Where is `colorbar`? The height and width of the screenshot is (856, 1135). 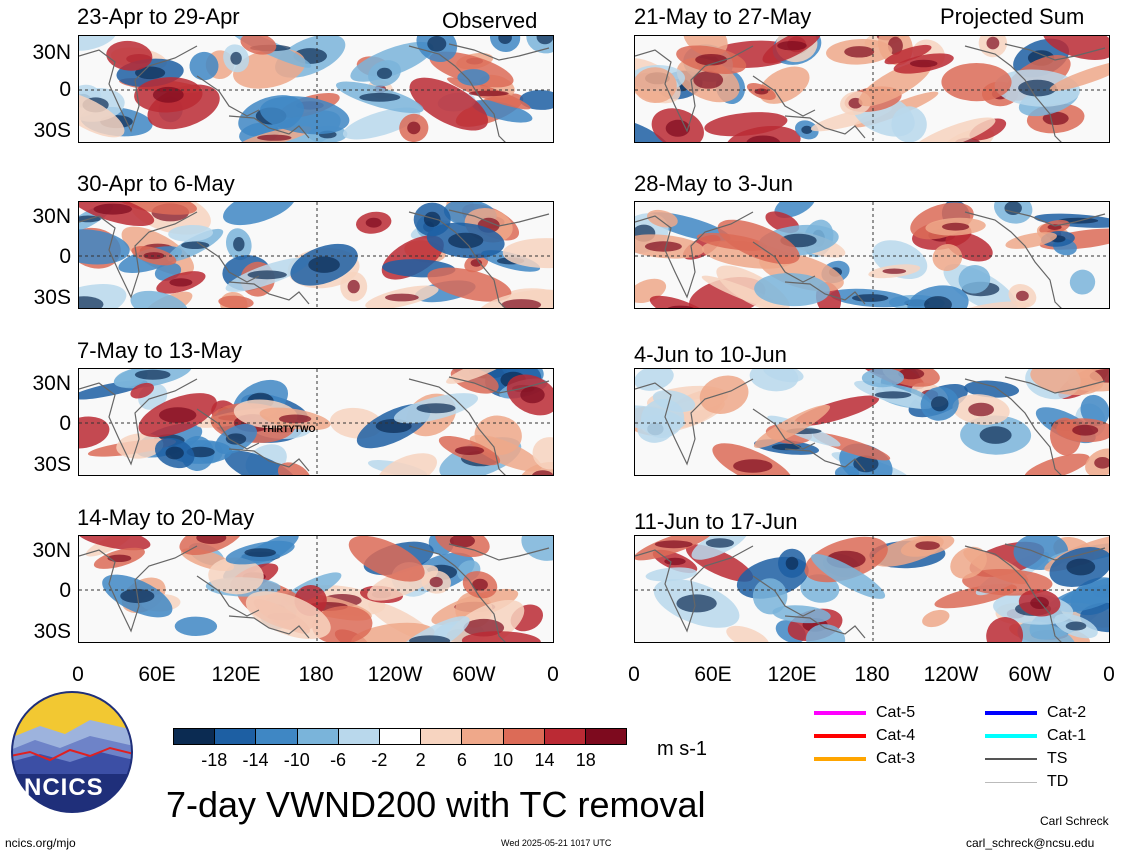 colorbar is located at coordinates (400, 736).